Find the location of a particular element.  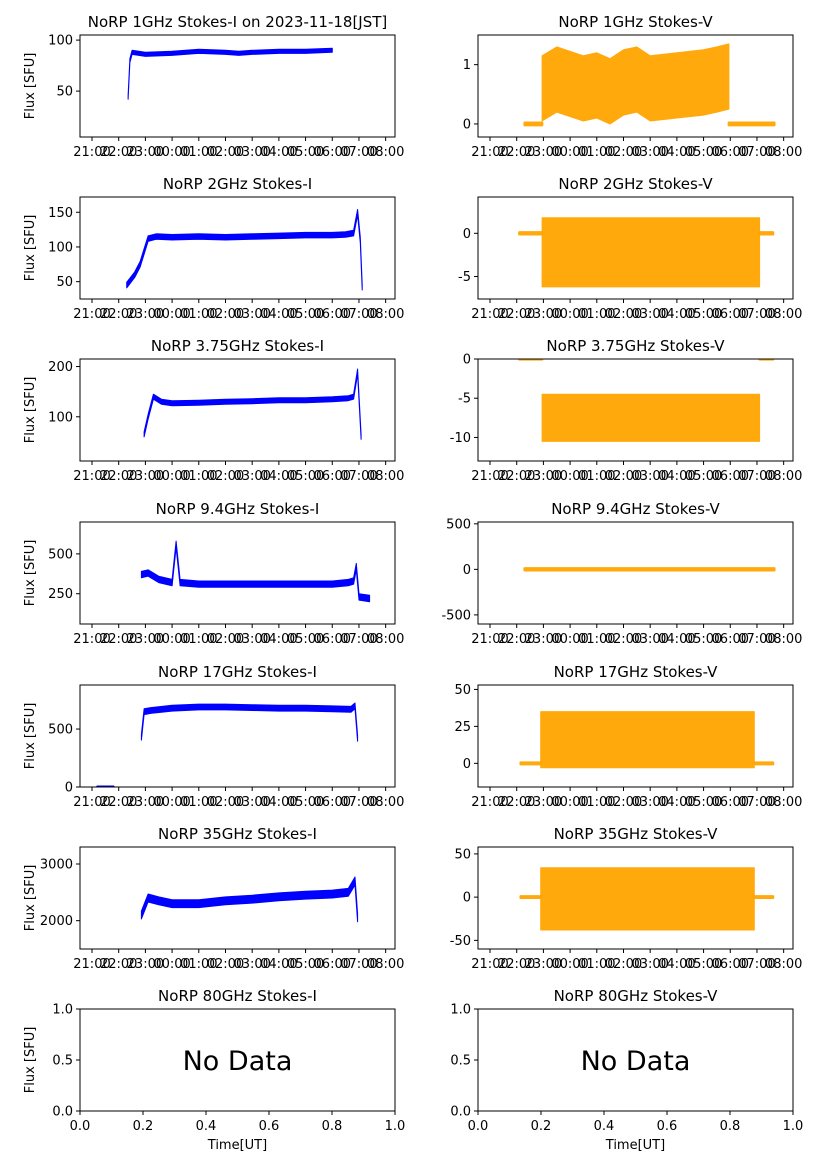

y-tick-label: -5 is located at coordinates (464, 399).